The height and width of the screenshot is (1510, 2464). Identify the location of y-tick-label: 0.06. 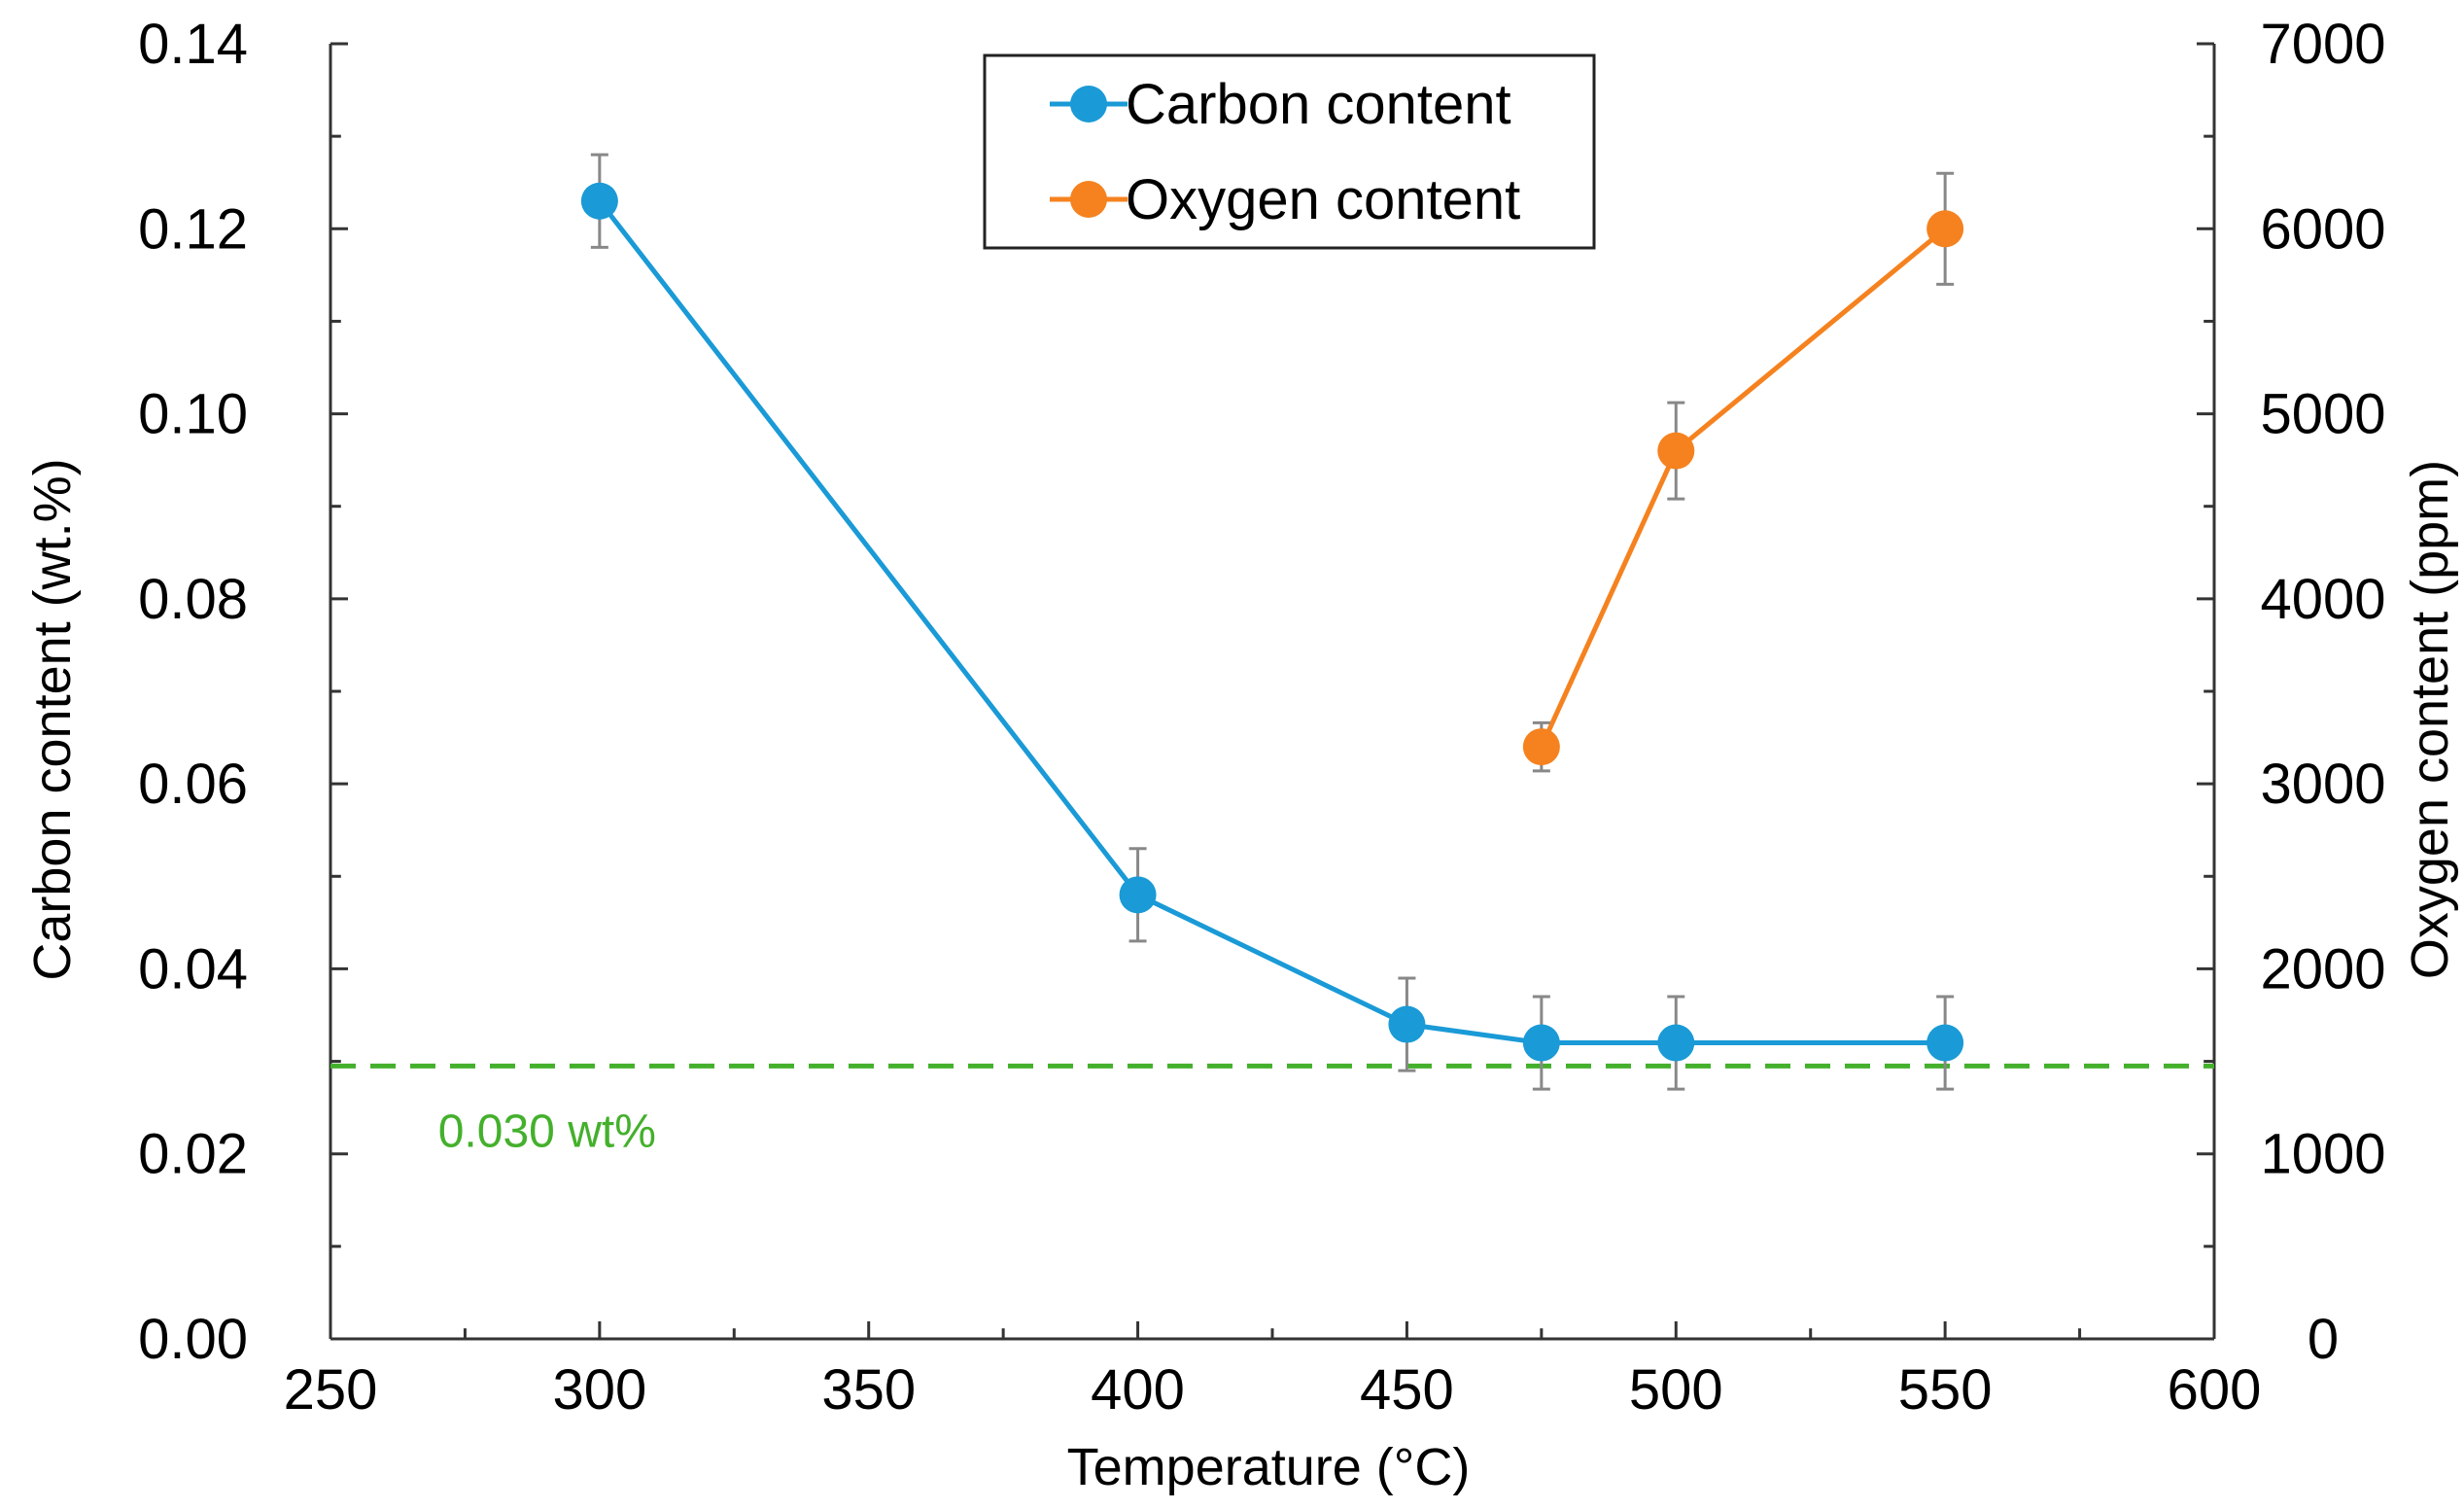
(193, 784).